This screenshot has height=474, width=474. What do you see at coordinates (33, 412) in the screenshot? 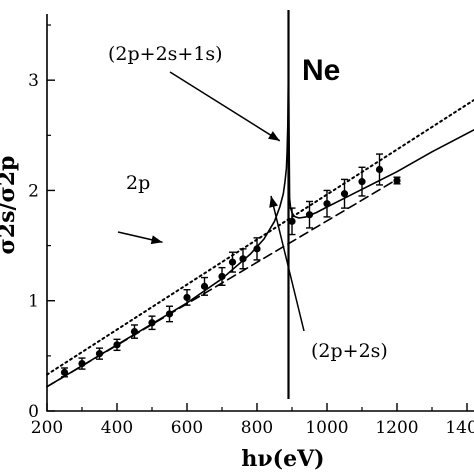
I see `y-tick-label: 0` at bounding box center [33, 412].